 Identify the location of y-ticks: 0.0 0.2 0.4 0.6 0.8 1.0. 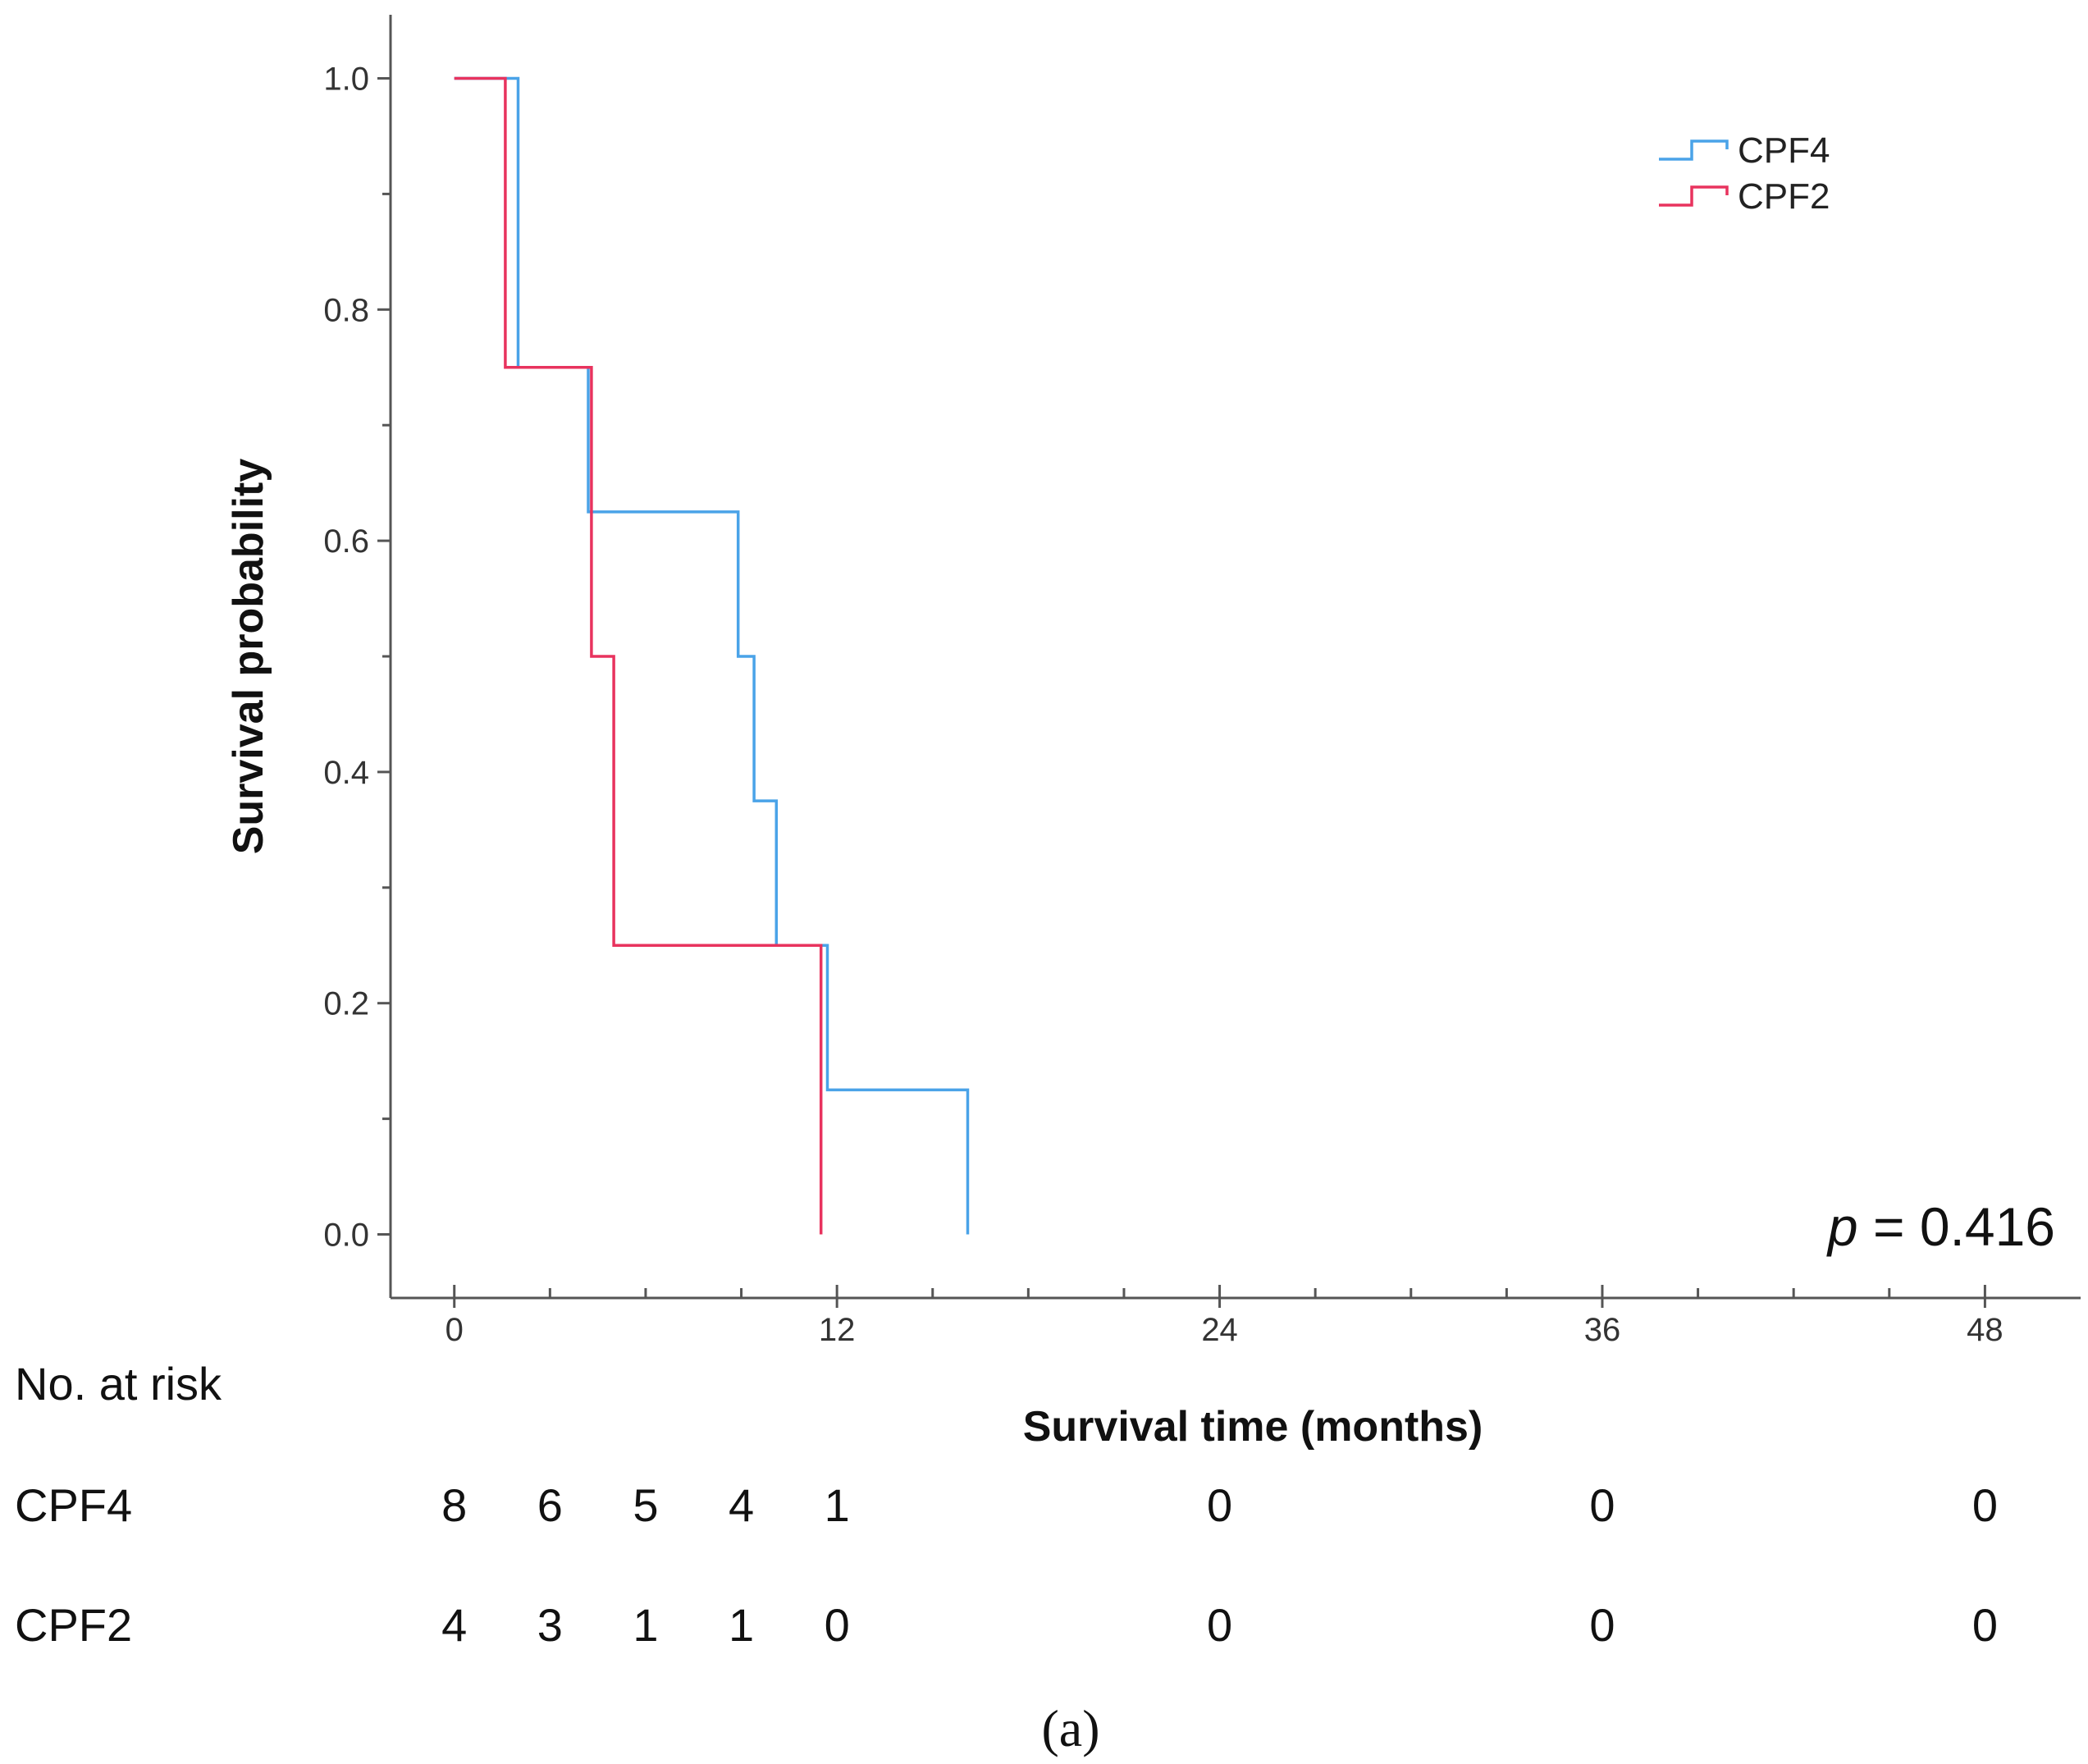
(357, 657).